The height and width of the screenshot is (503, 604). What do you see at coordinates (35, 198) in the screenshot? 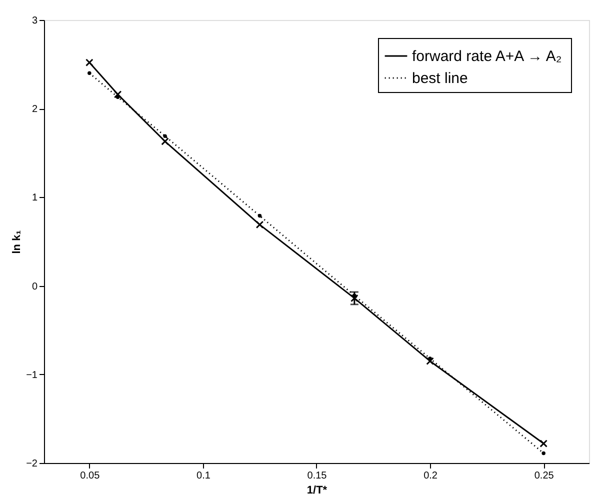
I see `y-tick-label: 1` at bounding box center [35, 198].